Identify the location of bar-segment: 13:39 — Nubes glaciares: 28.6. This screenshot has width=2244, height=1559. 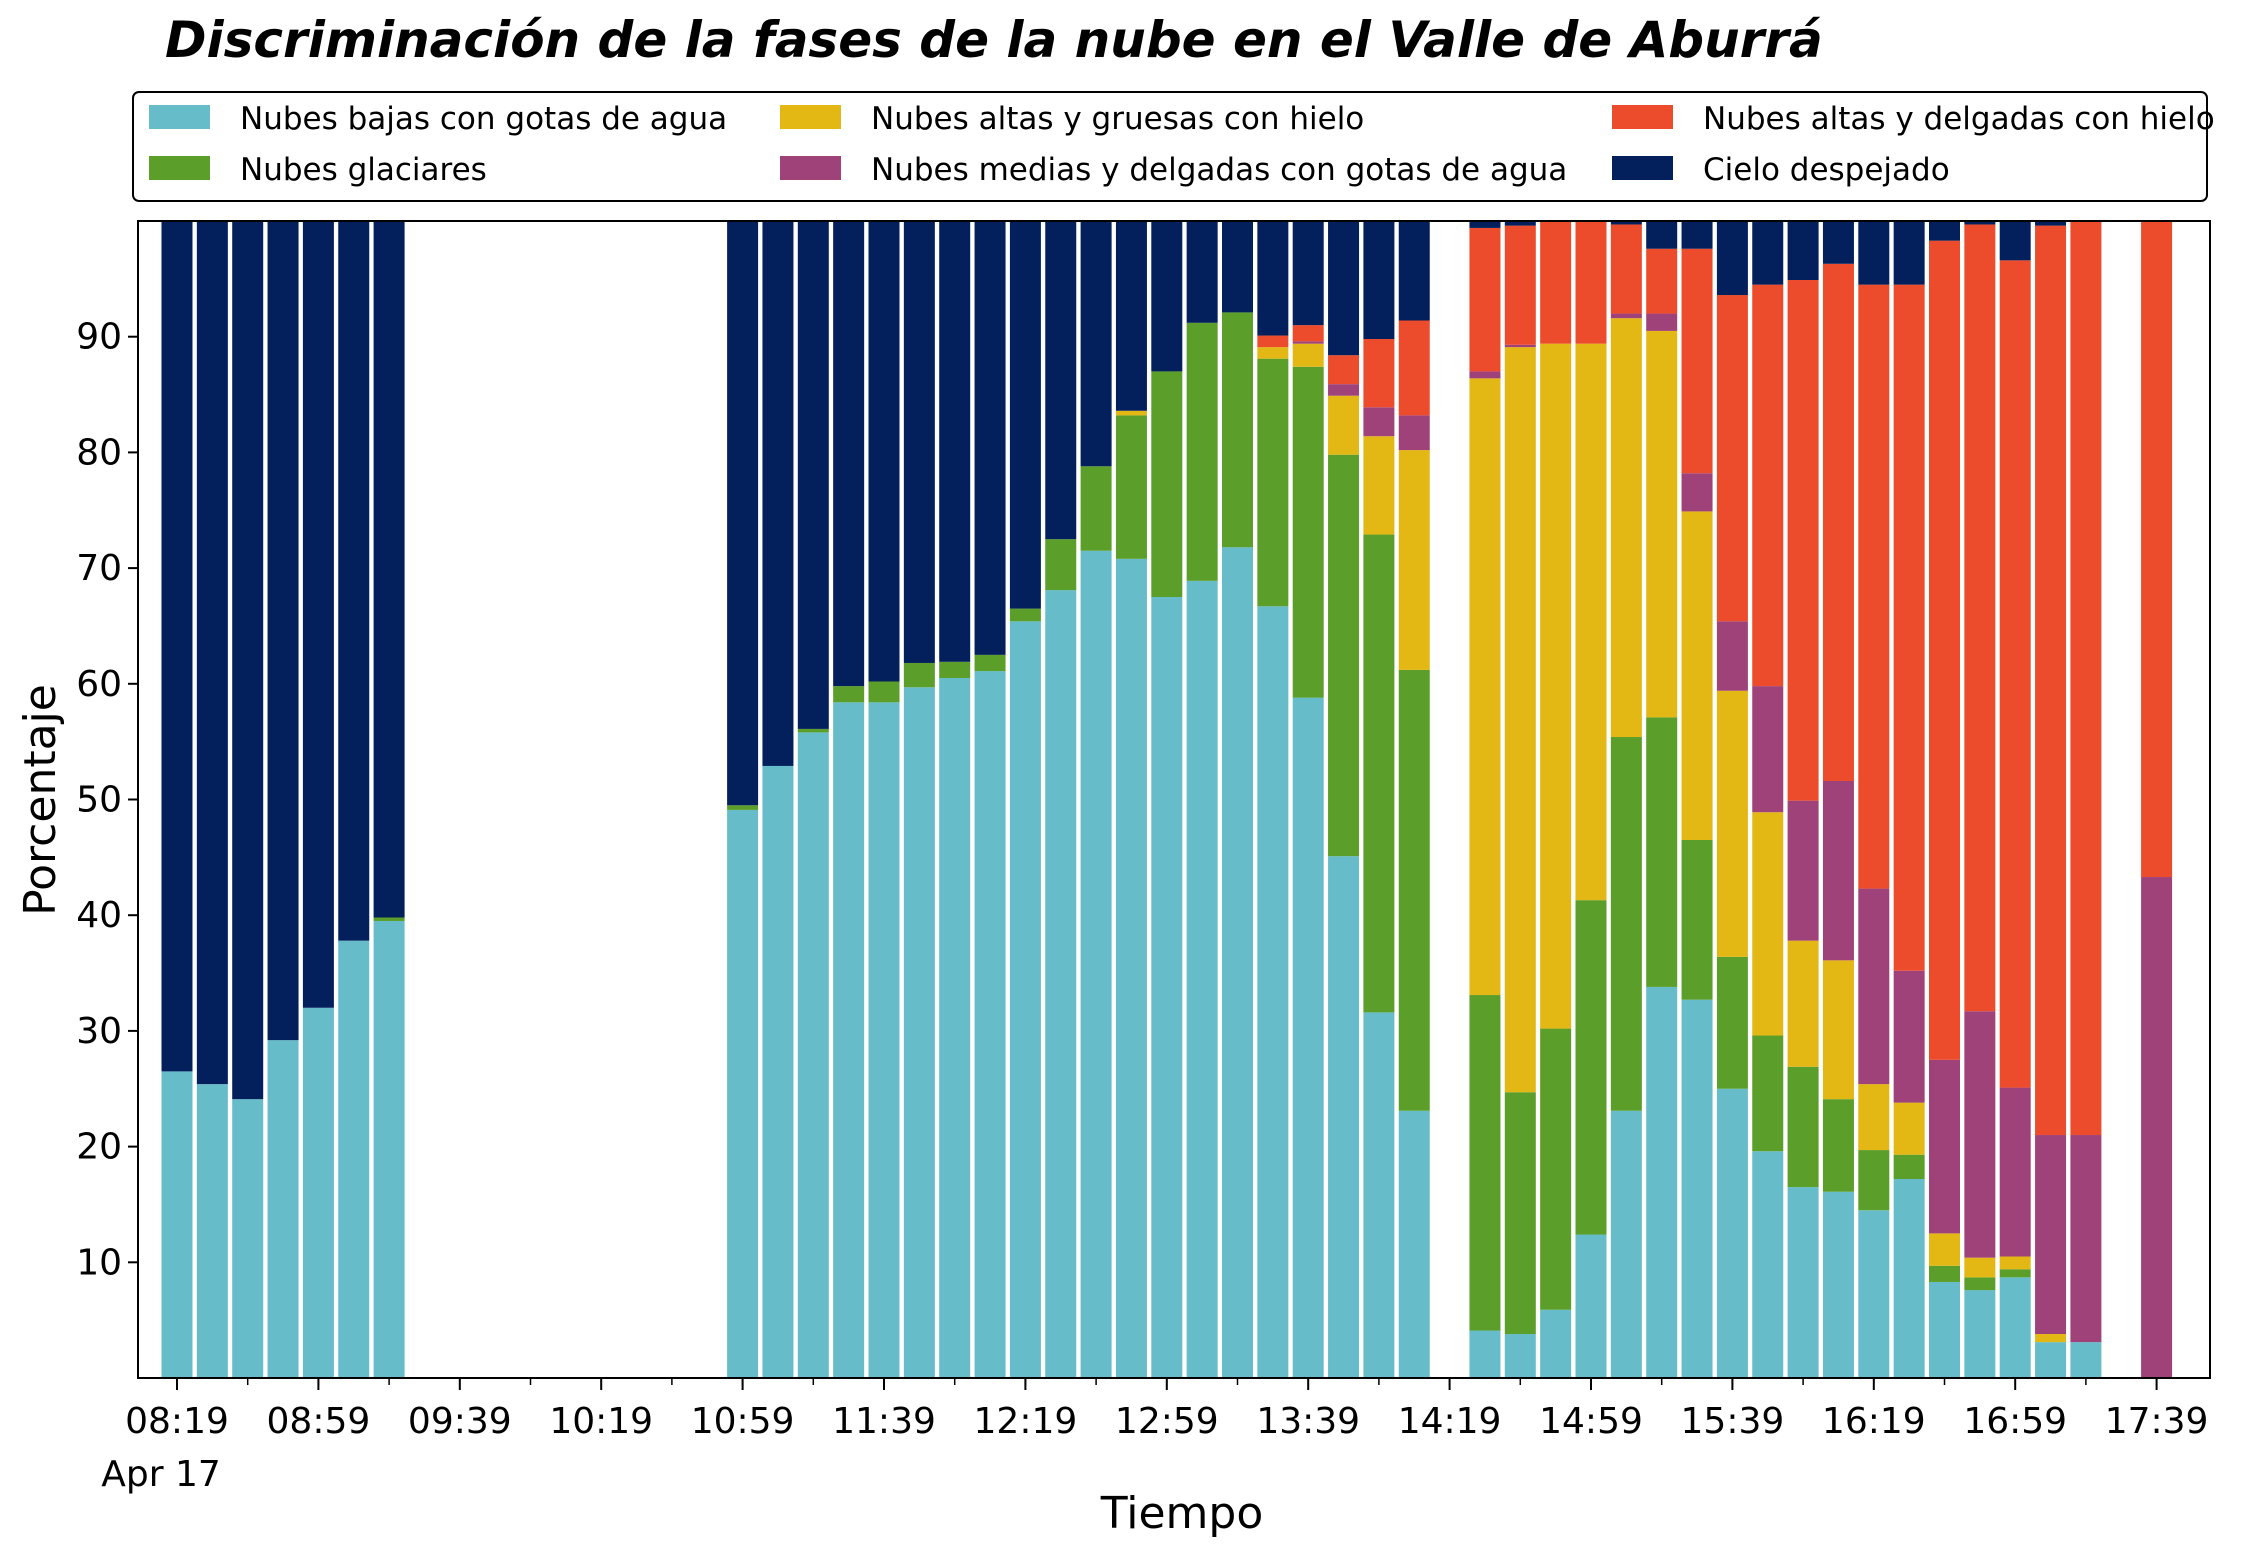
(1308, 532).